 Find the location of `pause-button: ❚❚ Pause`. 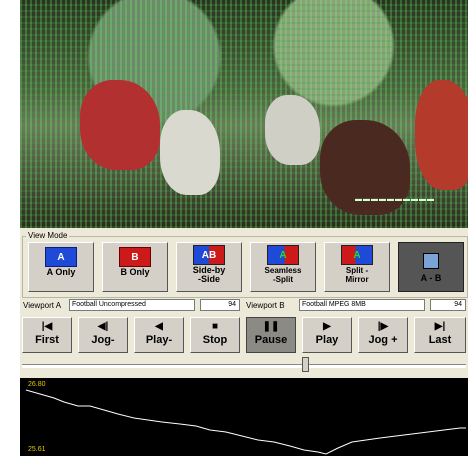

pause-button: ❚❚ Pause is located at coordinates (271, 335).